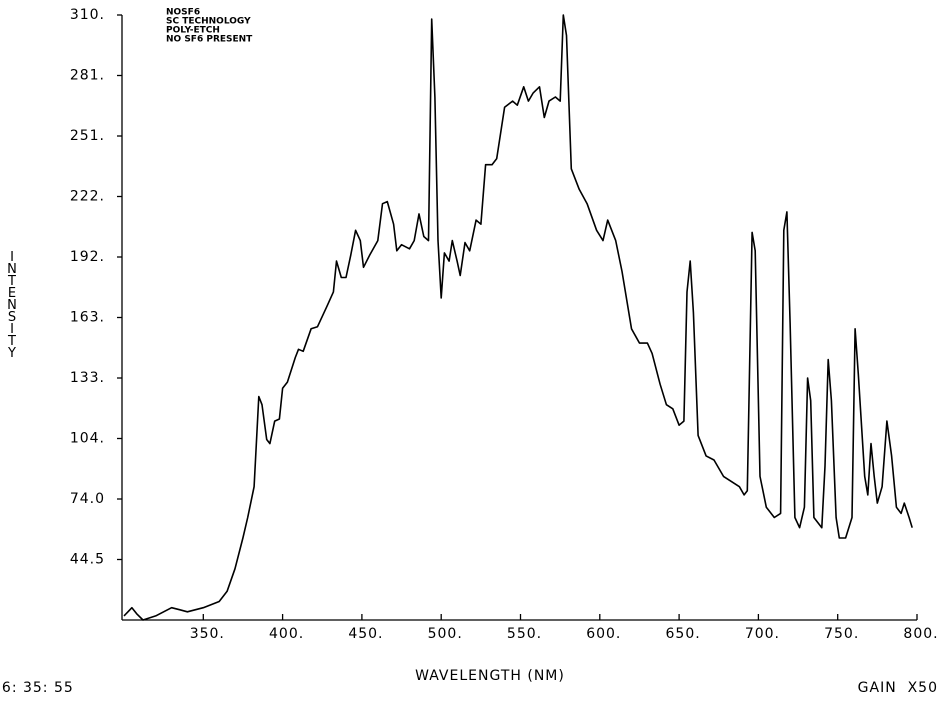  What do you see at coordinates (898, 688) in the screenshot?
I see `gain: GAIN X50` at bounding box center [898, 688].